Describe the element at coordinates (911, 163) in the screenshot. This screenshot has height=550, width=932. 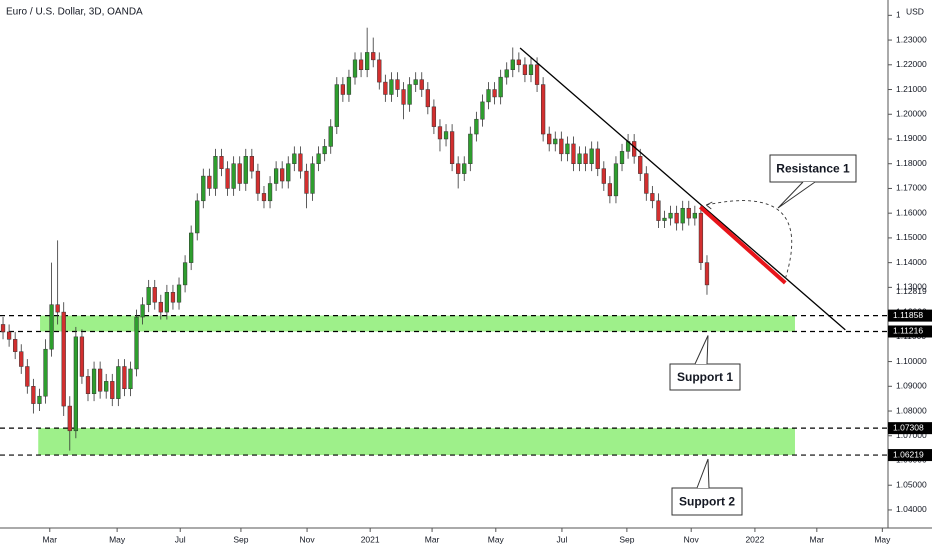
I see `y-tick-label: 1.18000` at that location.